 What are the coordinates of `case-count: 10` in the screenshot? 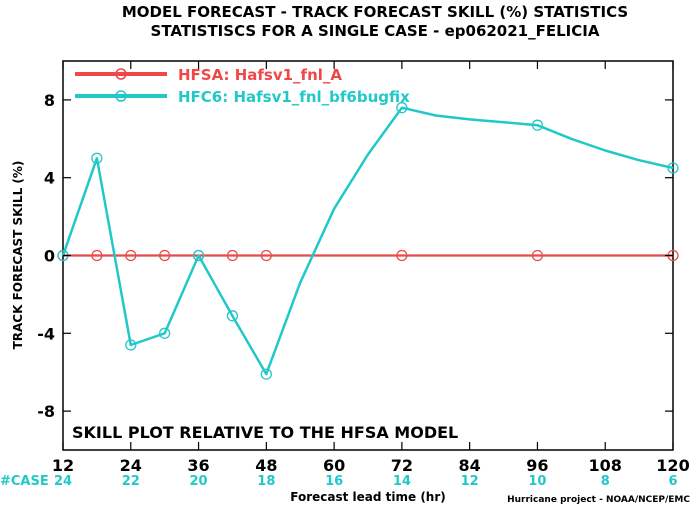 It's located at (537, 481).